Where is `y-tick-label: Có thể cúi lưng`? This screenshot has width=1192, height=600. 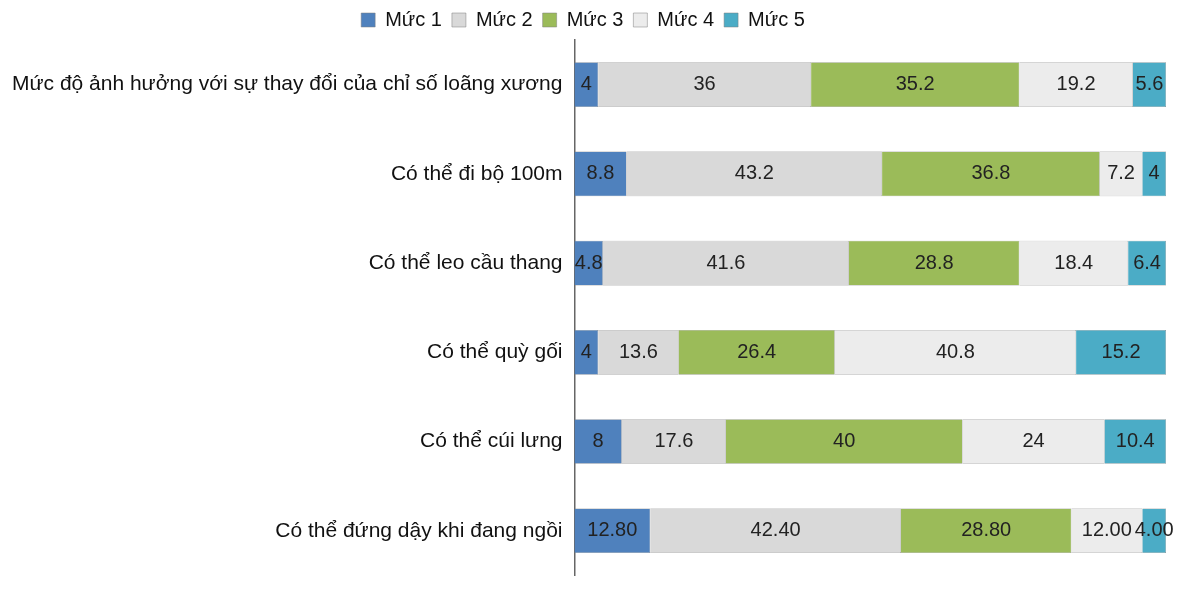
y-tick-label: Có thể cúi lưng is located at coordinates (491, 440).